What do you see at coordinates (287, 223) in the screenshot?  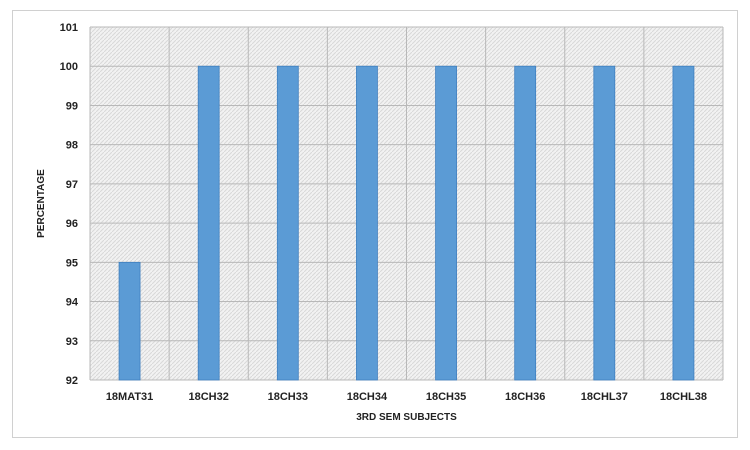 I see `bar-18ch33` at bounding box center [287, 223].